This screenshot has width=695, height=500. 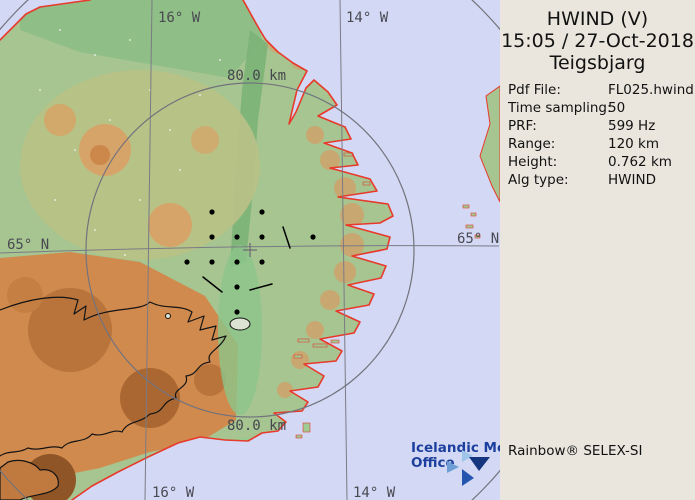 I want to click on label-lon14-bottom: 14° W, so click(x=374, y=492).